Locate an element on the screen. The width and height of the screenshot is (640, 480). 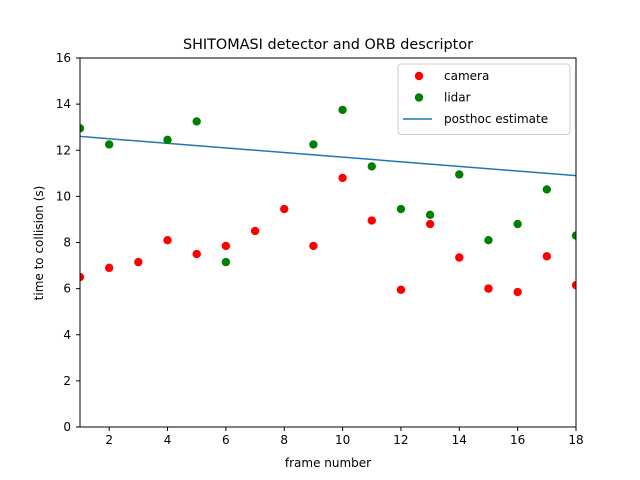
x-tick-label: 8 is located at coordinates (284, 440).